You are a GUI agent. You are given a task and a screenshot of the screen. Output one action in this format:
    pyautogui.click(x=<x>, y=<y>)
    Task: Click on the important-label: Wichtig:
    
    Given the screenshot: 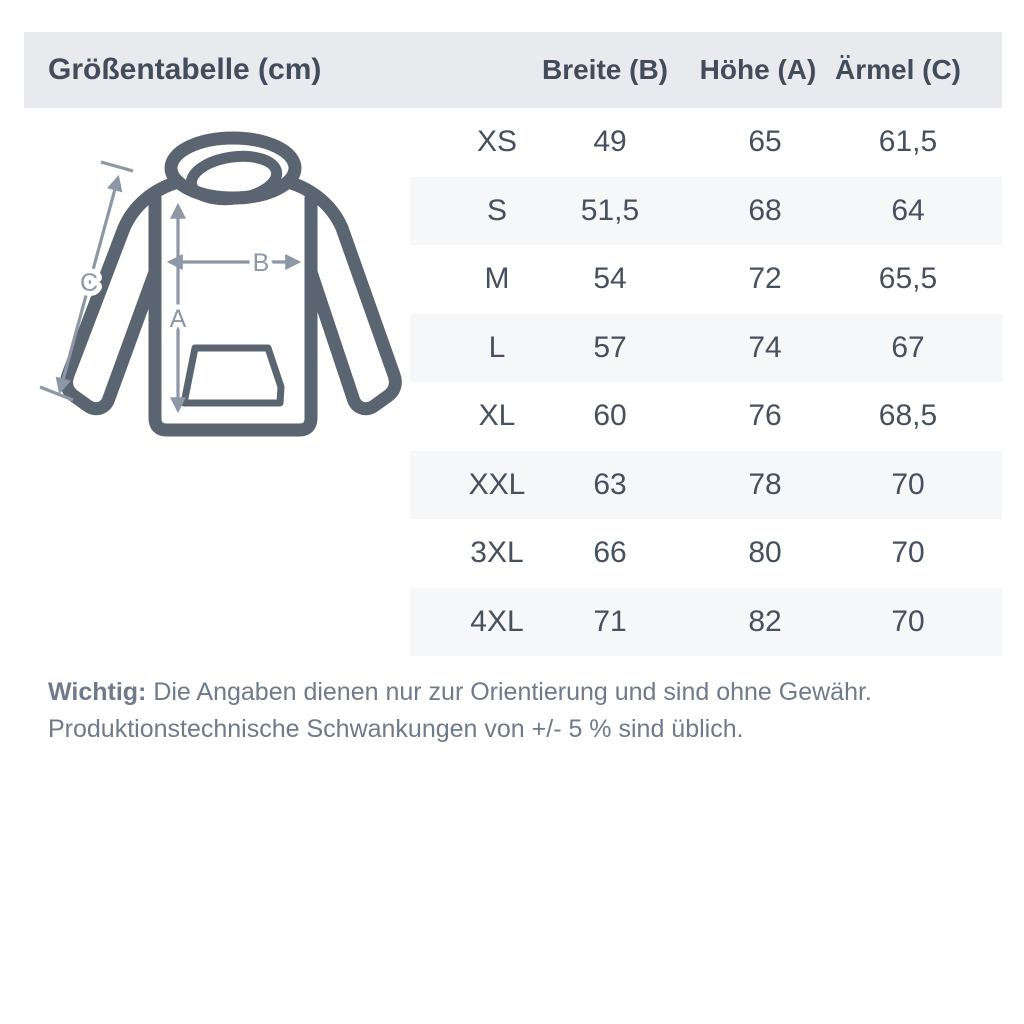 What is the action you would take?
    pyautogui.click(x=97, y=692)
    